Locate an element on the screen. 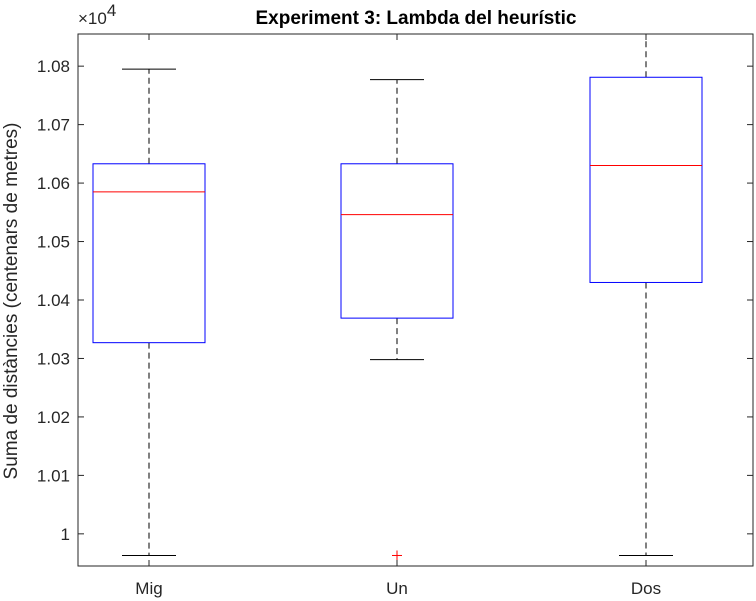 The image size is (756, 601). x-tick-label: Mig is located at coordinates (148, 588).